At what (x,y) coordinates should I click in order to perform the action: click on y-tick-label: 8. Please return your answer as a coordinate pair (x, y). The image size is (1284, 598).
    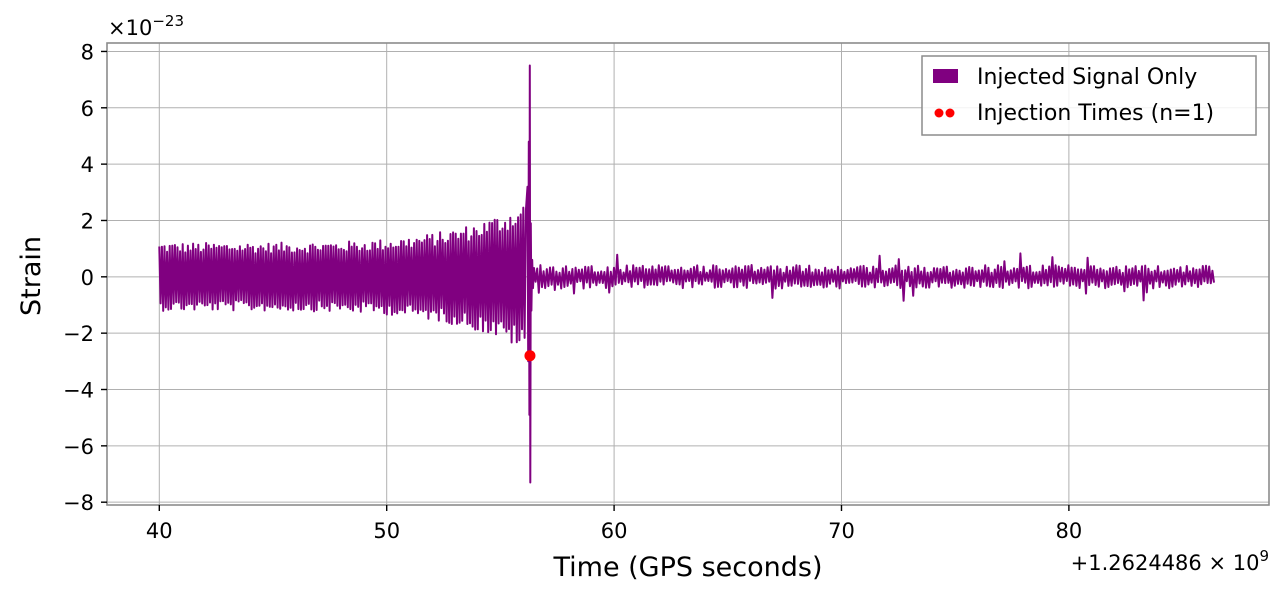
    Looking at the image, I should click on (87, 52).